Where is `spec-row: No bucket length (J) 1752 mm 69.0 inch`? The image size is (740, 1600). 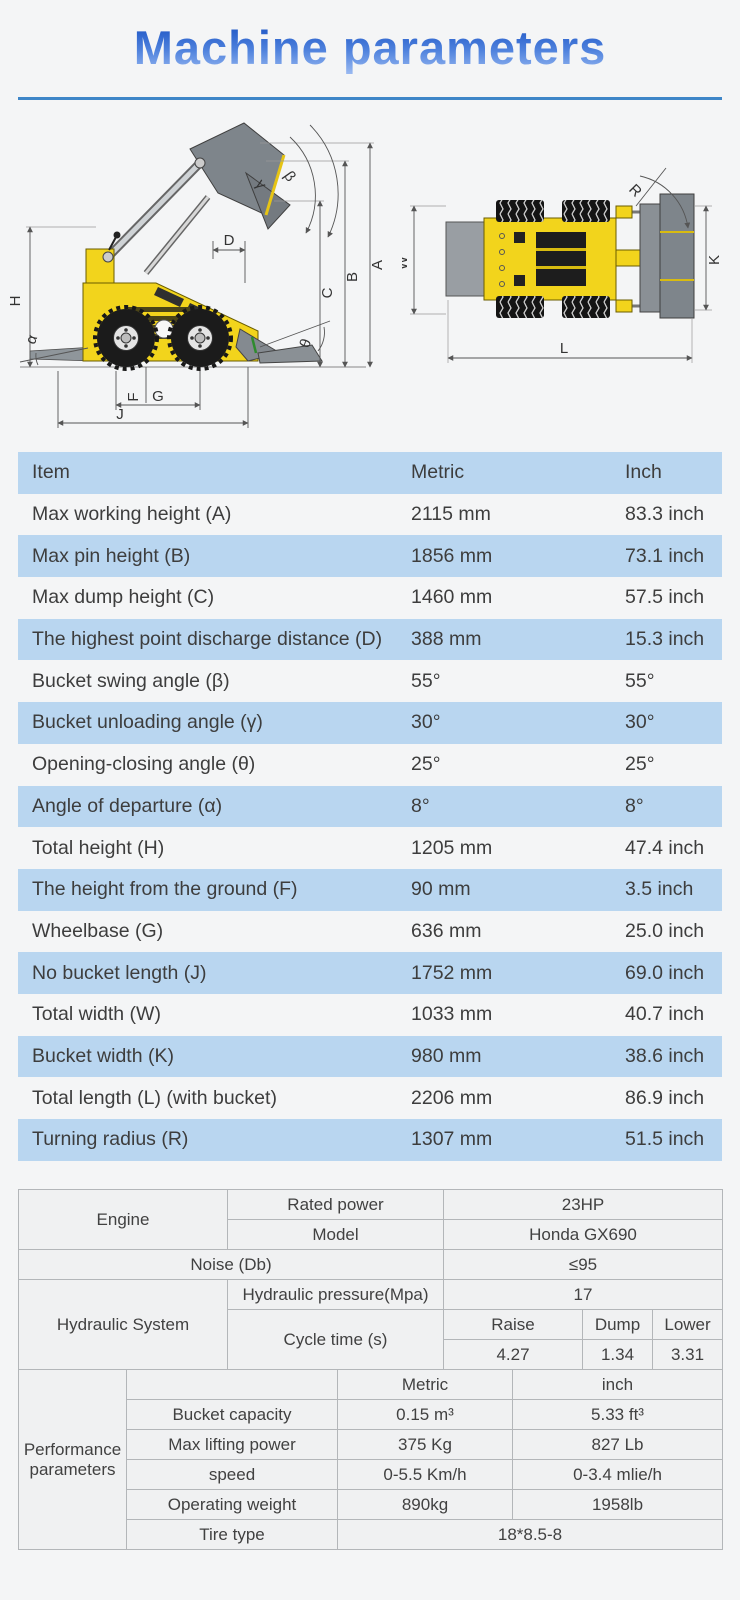 spec-row: No bucket length (J) 1752 mm 69.0 inch is located at coordinates (370, 973).